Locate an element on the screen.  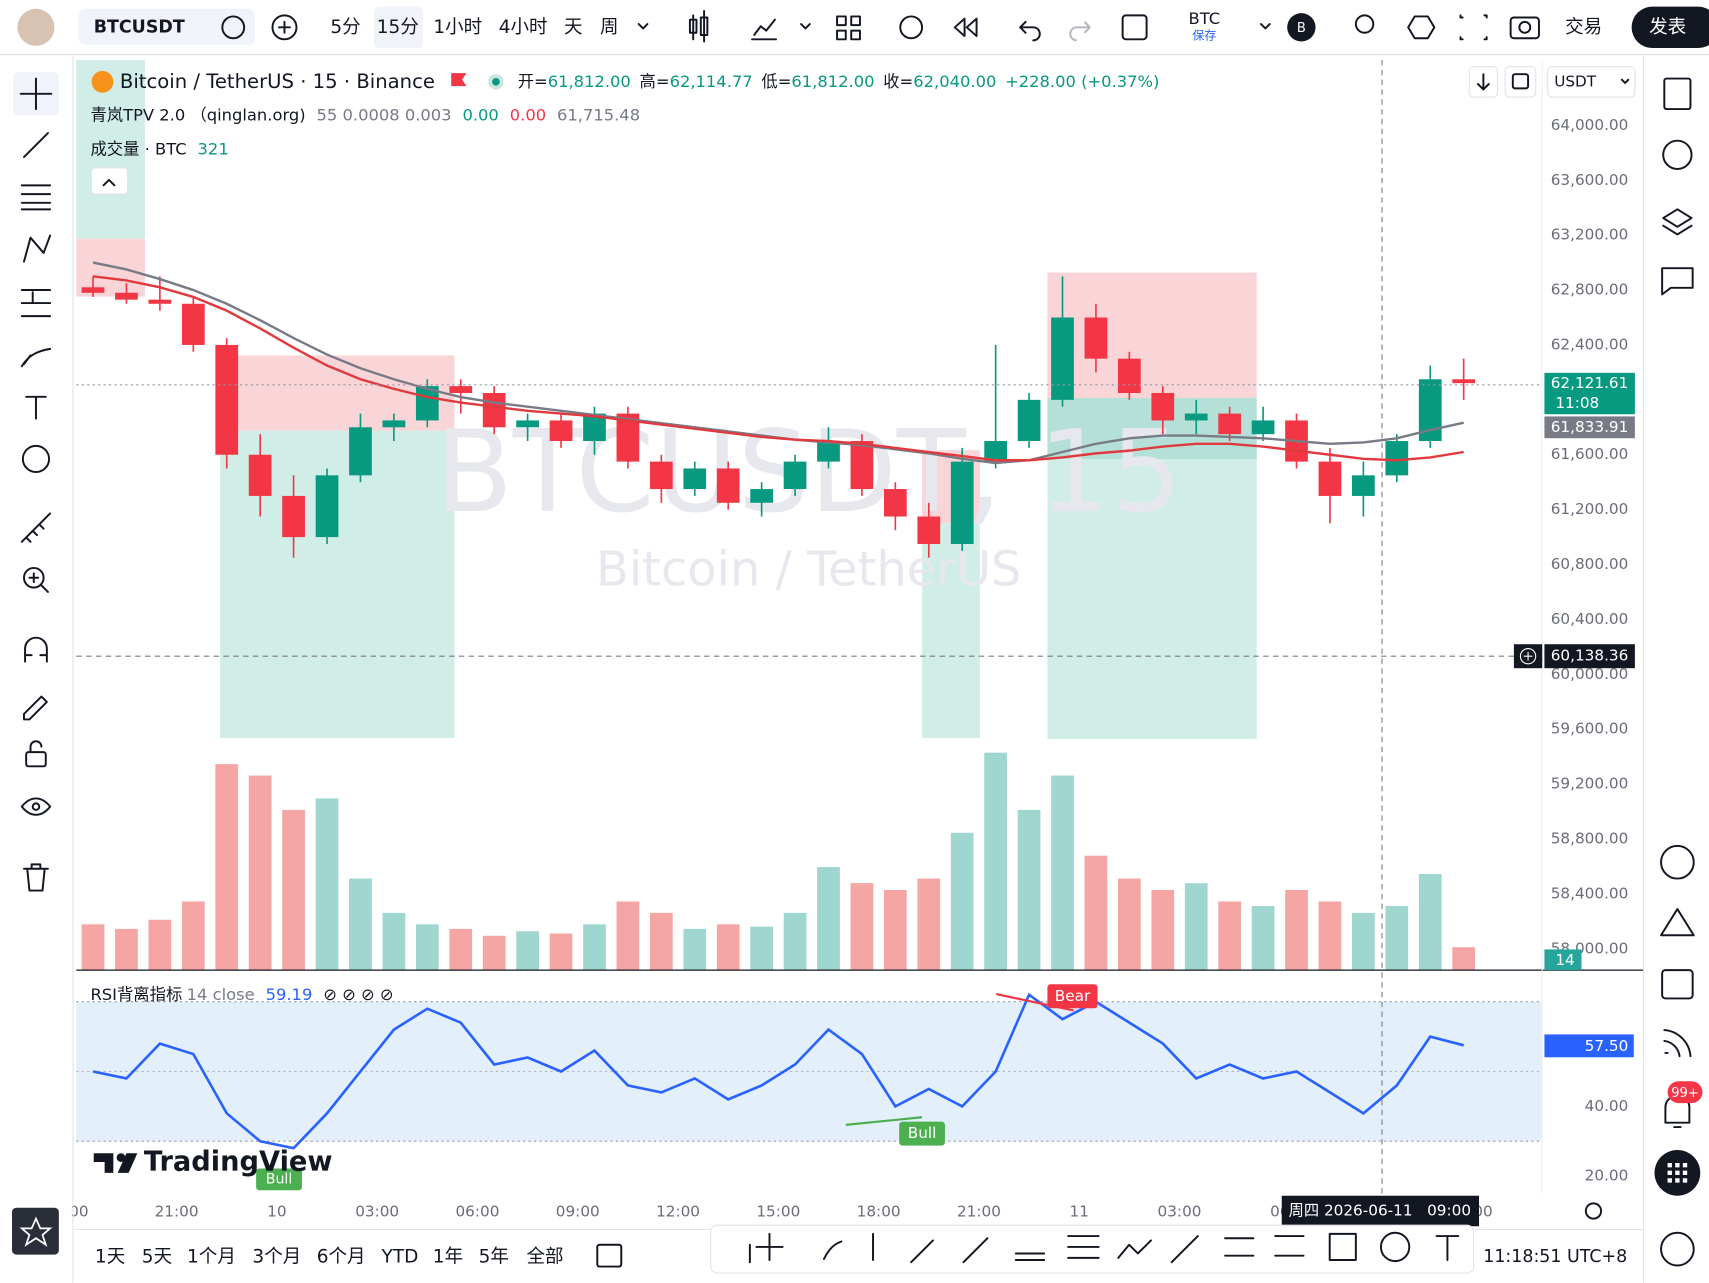
range-button: 全部 is located at coordinates (544, 1256).